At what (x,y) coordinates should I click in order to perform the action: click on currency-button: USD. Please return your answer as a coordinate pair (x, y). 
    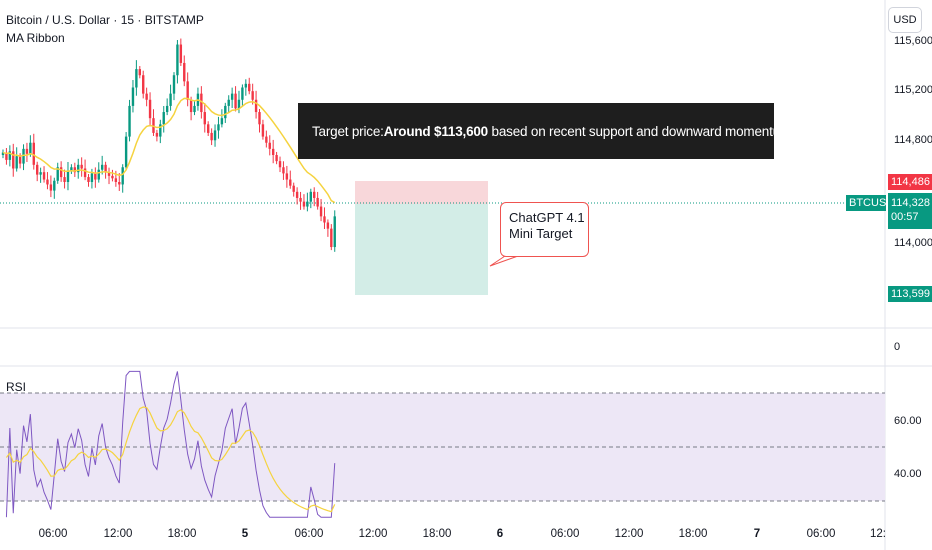
    Looking at the image, I should click on (905, 20).